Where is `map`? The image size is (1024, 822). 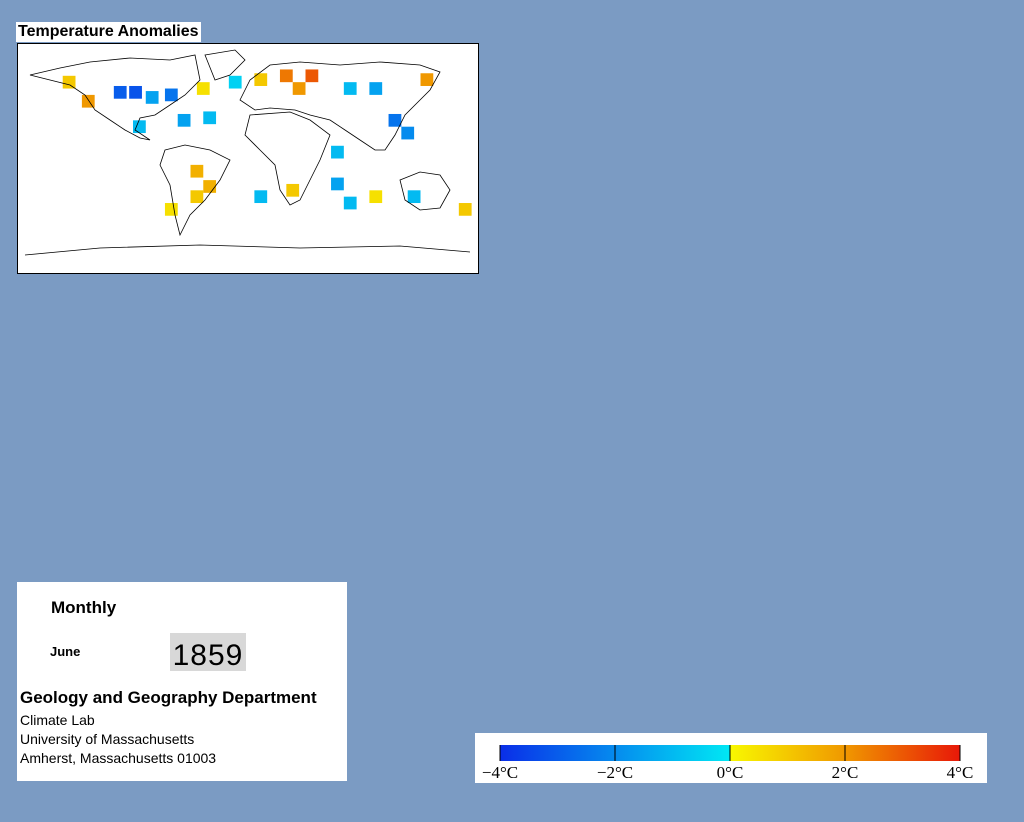
map is located at coordinates (248, 158).